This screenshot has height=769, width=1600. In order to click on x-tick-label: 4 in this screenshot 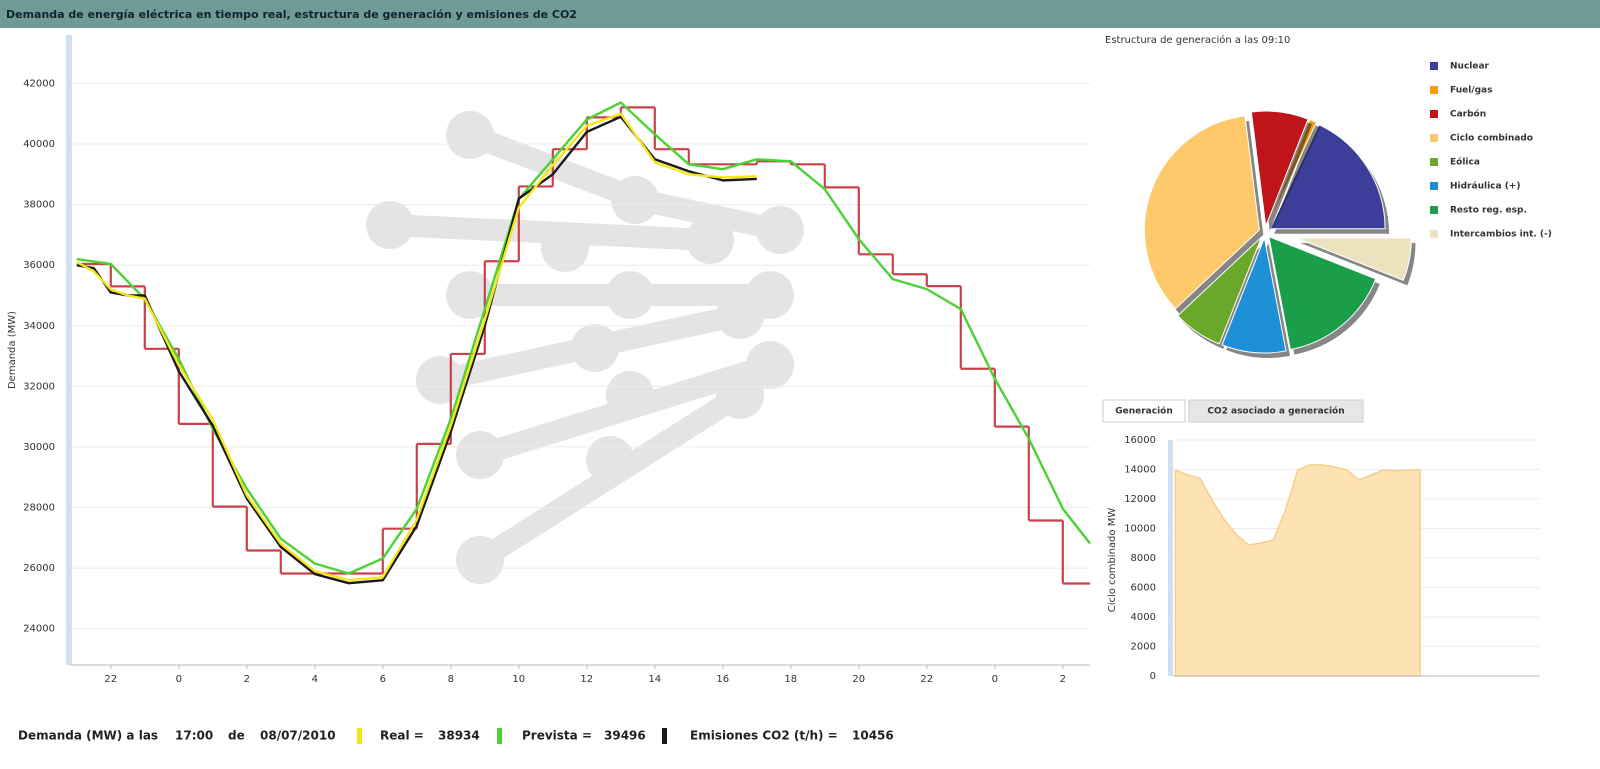, I will do `click(315, 679)`.